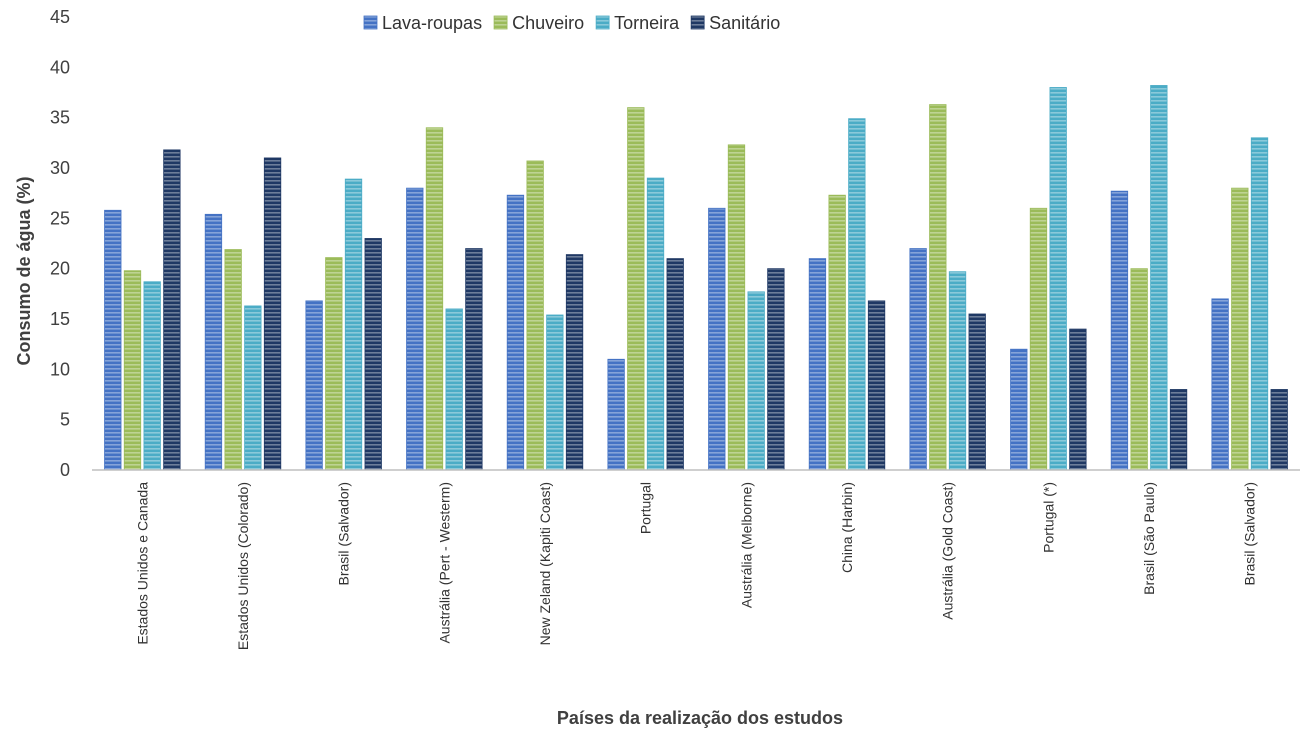 The height and width of the screenshot is (741, 1315). I want to click on y-tick-label: 0, so click(65, 470).